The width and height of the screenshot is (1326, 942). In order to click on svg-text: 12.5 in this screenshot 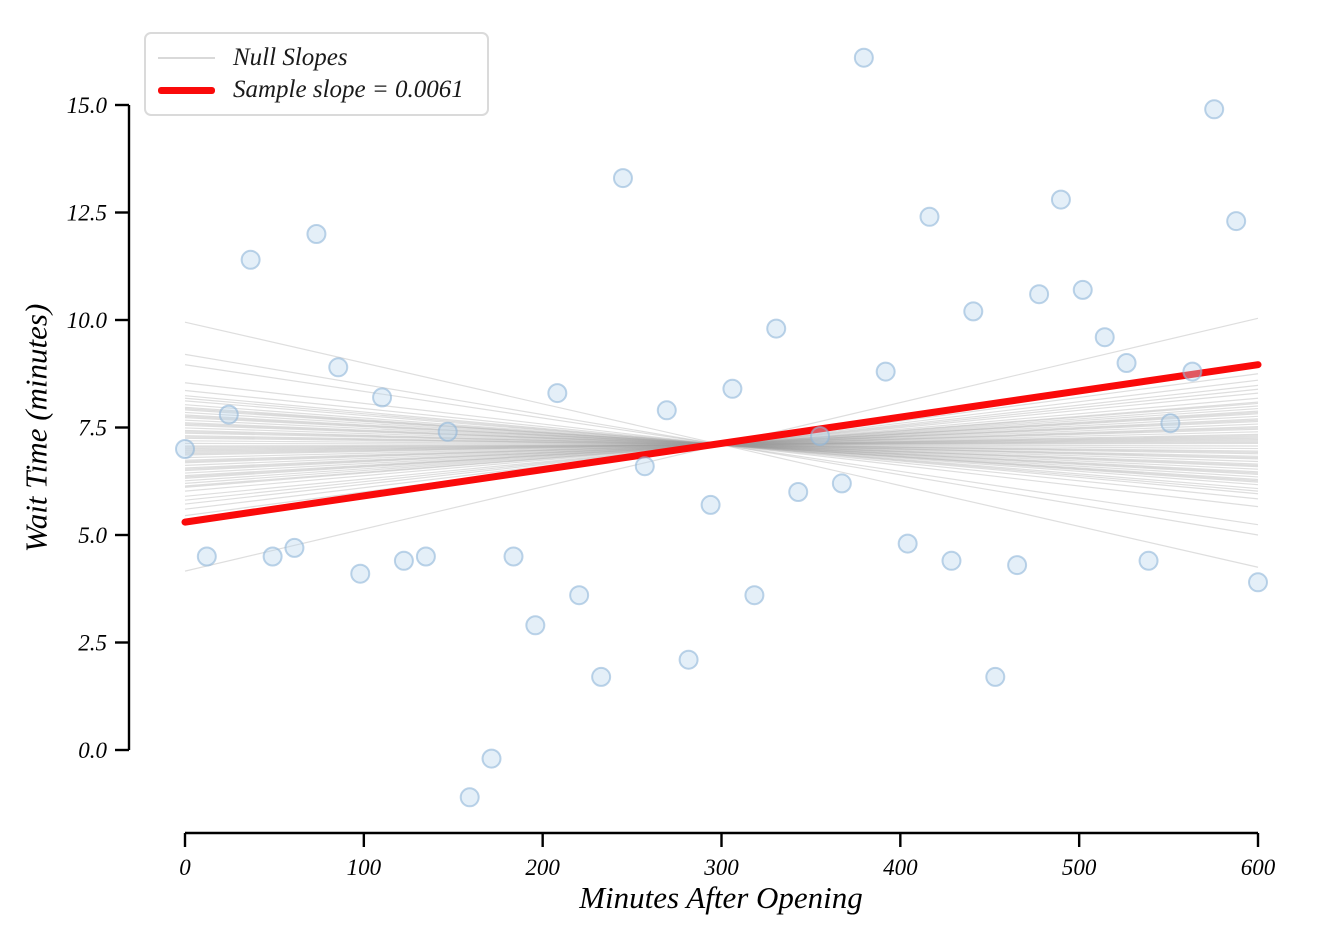, I will do `click(87, 213)`.